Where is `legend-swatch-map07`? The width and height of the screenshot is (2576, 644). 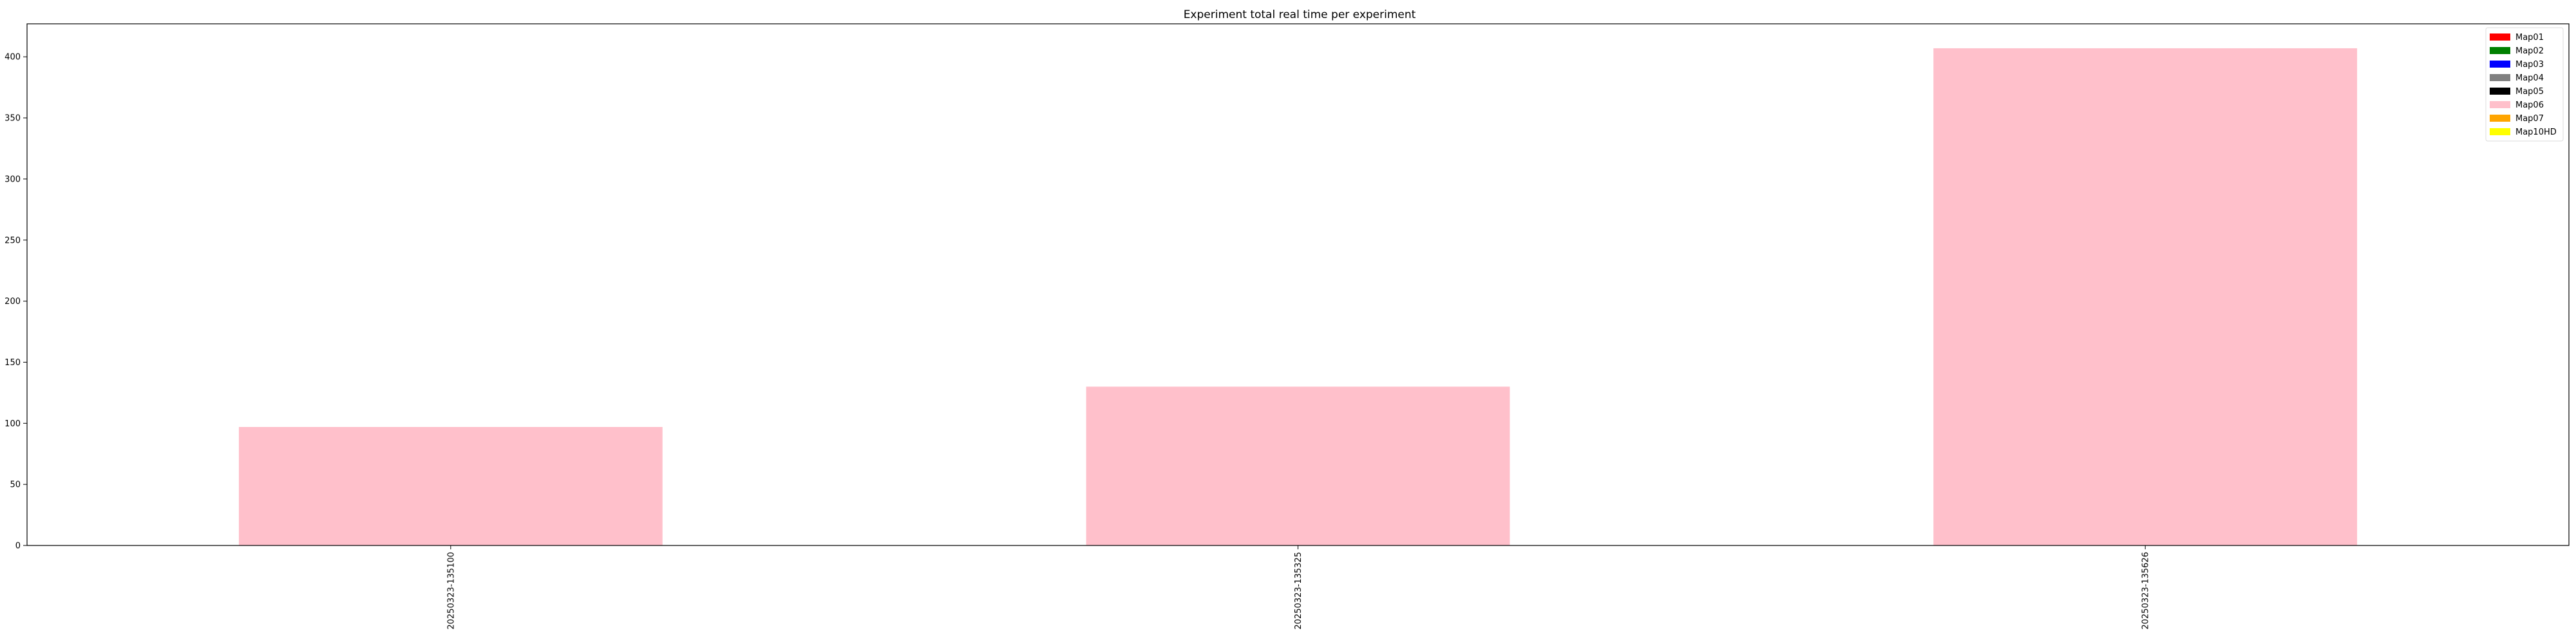
legend-swatch-map07 is located at coordinates (2500, 119).